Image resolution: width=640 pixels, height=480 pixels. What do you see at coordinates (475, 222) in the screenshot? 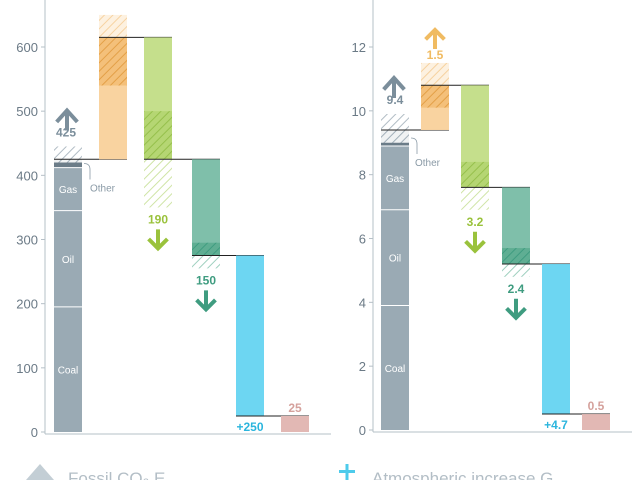
I see `value-label-ocean-sink: 3.2` at bounding box center [475, 222].